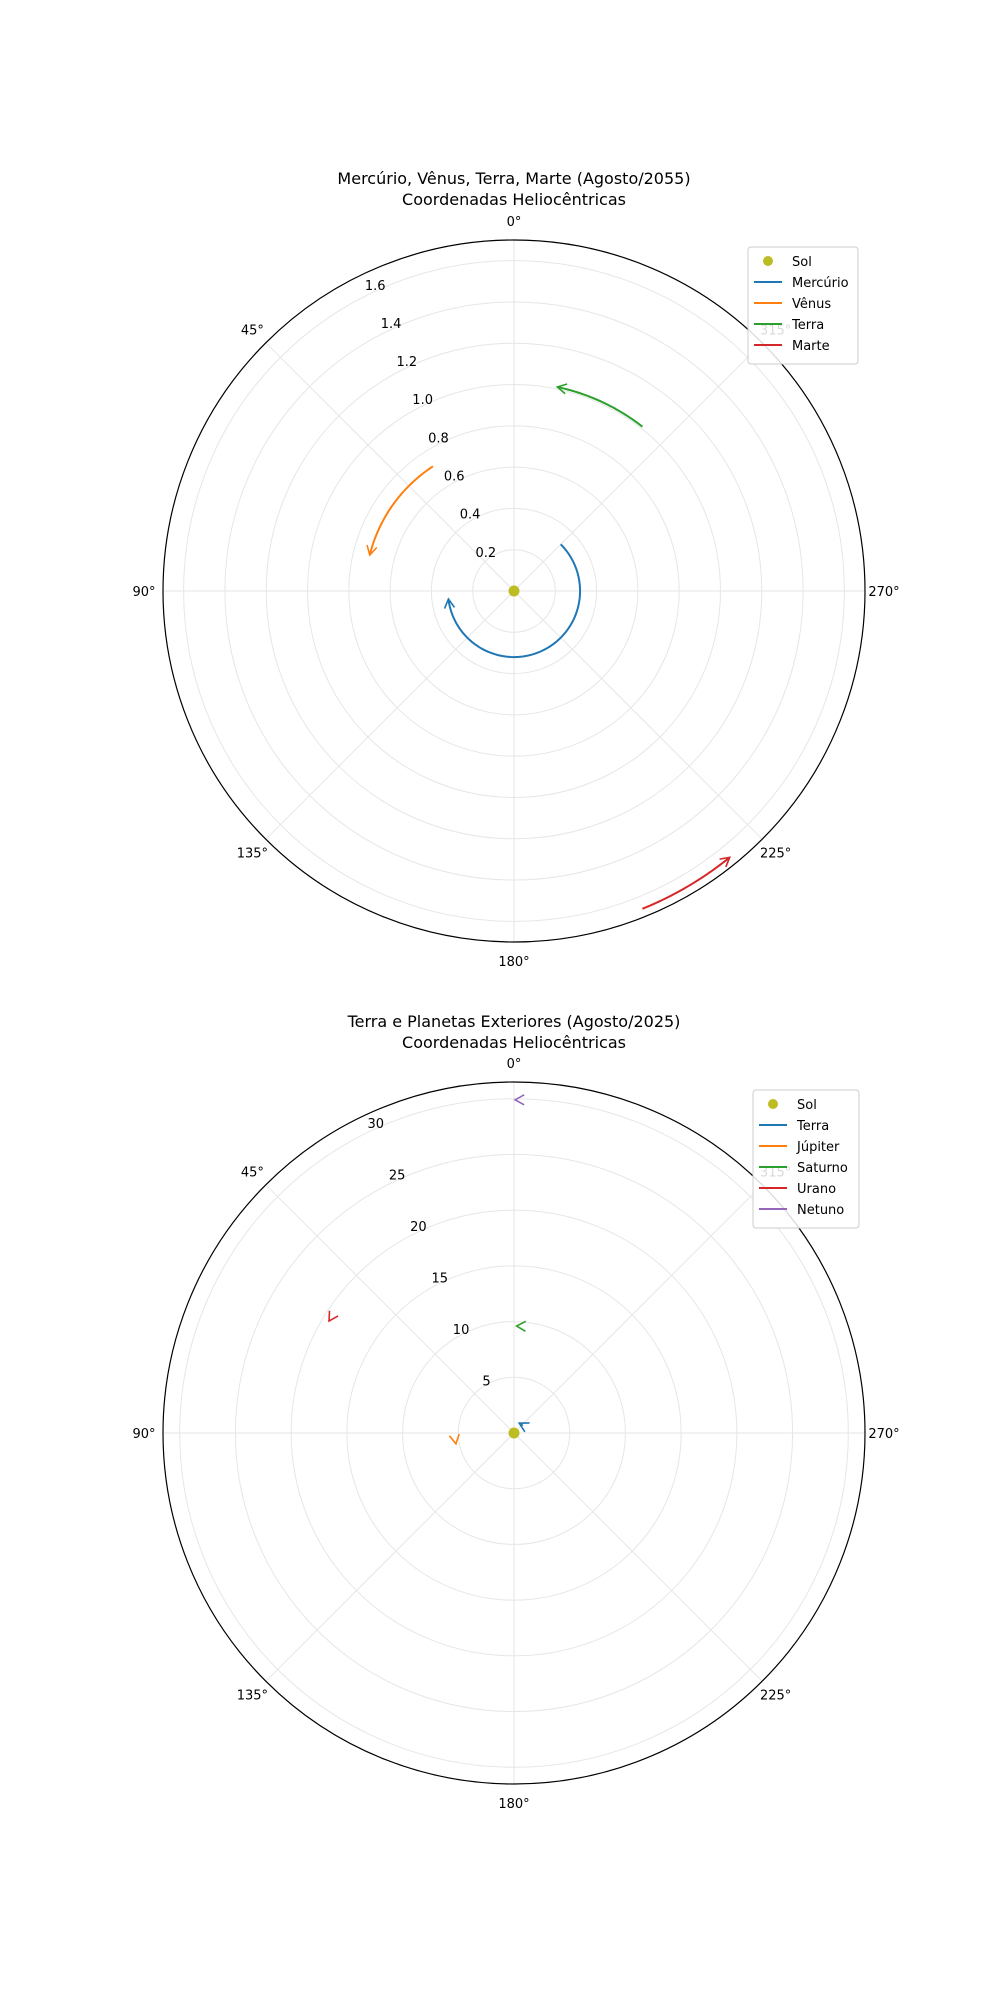  Describe the element at coordinates (406, 362) in the screenshot. I see `r-tick-label: 1.2` at that location.